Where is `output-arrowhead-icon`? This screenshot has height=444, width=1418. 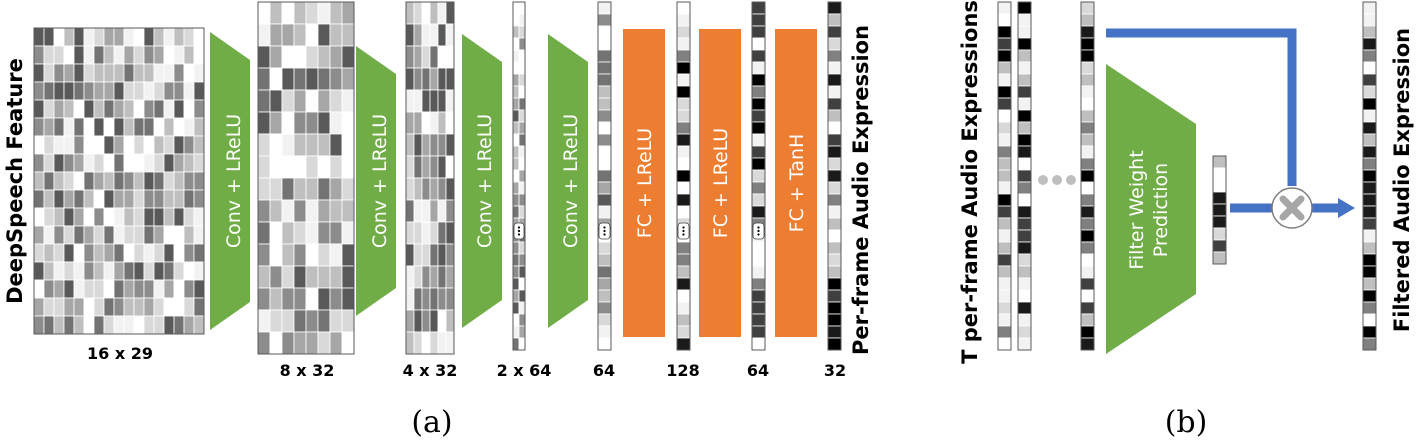 output-arrowhead-icon is located at coordinates (1346, 208).